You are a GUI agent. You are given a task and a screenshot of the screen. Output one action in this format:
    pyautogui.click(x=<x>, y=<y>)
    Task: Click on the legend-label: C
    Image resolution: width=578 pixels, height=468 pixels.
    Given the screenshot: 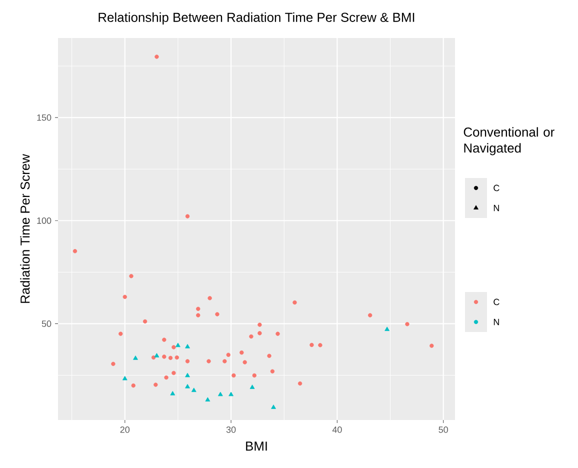 What is the action you would take?
    pyautogui.click(x=497, y=302)
    